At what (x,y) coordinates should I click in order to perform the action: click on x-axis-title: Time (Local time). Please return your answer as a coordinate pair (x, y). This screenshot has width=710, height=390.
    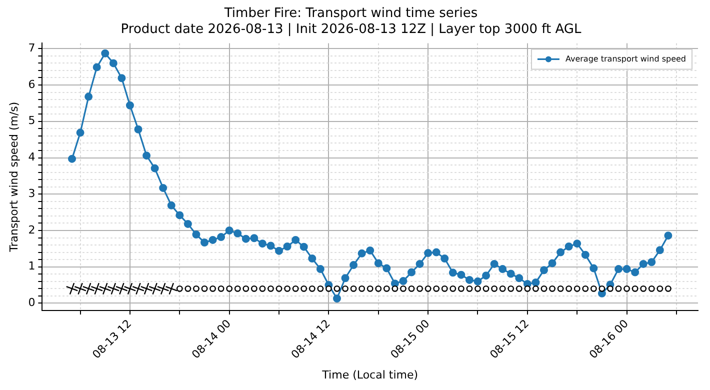
    Looking at the image, I should click on (369, 375).